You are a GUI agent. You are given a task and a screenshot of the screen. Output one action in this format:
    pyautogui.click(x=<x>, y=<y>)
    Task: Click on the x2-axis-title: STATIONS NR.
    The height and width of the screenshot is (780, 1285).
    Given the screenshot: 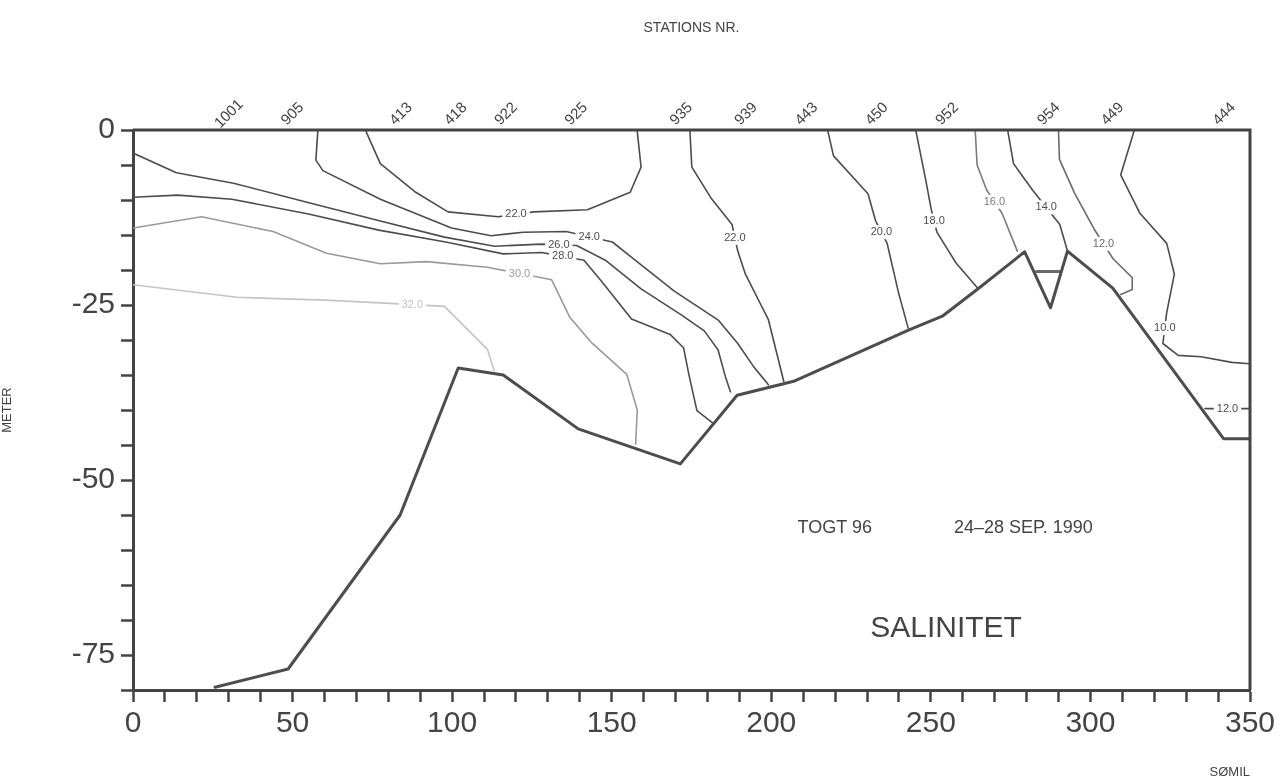 What is the action you would take?
    pyautogui.click(x=691, y=26)
    